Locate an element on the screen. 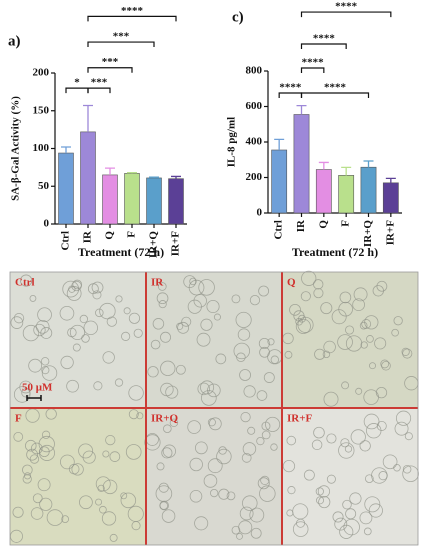  panel-label: a) is located at coordinates (14, 41).